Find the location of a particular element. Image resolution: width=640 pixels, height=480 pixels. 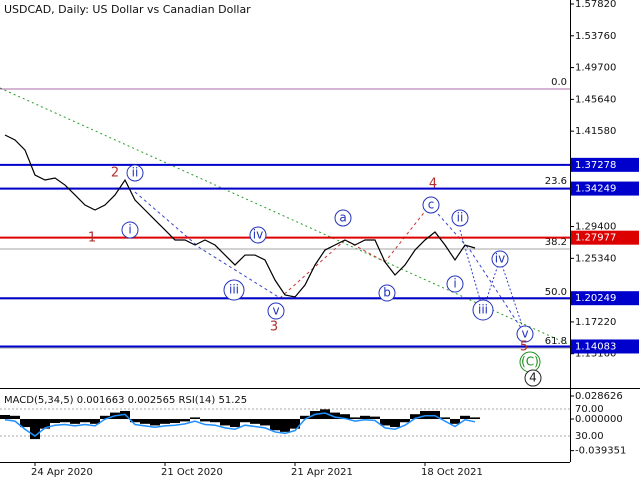

wave-label: 3 is located at coordinates (274, 327).